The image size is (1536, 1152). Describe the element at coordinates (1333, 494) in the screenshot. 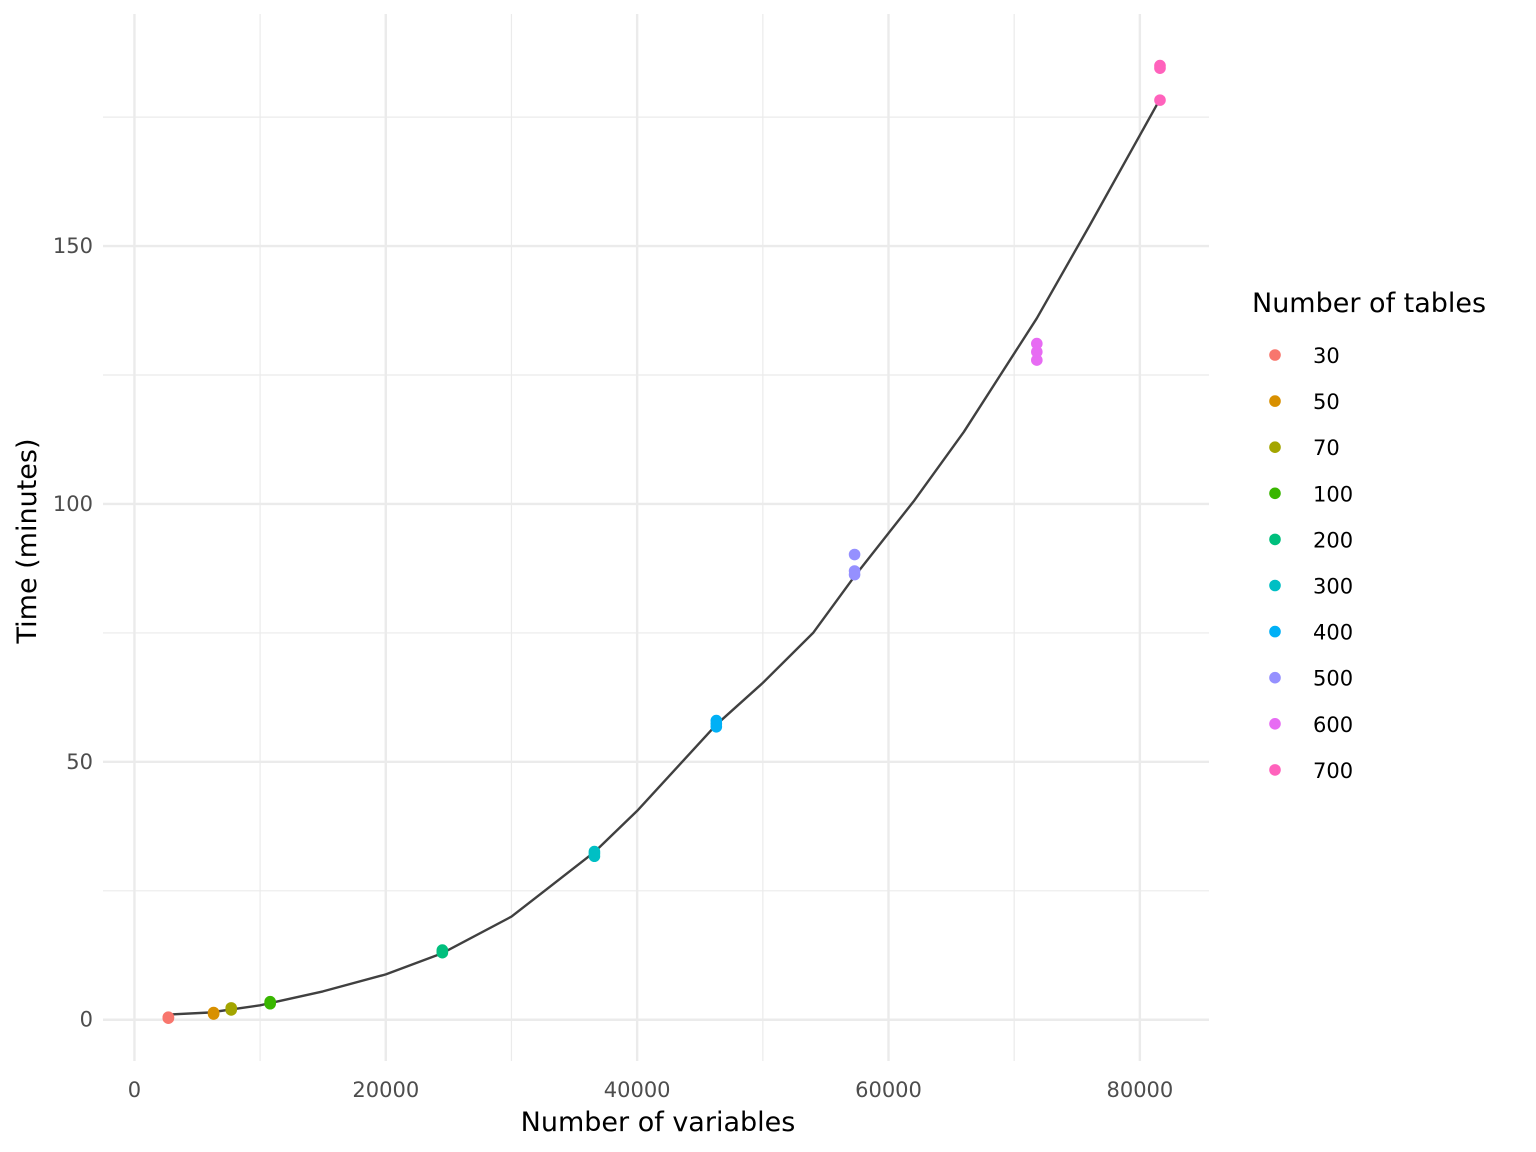

I see `legend-label: 100` at that location.